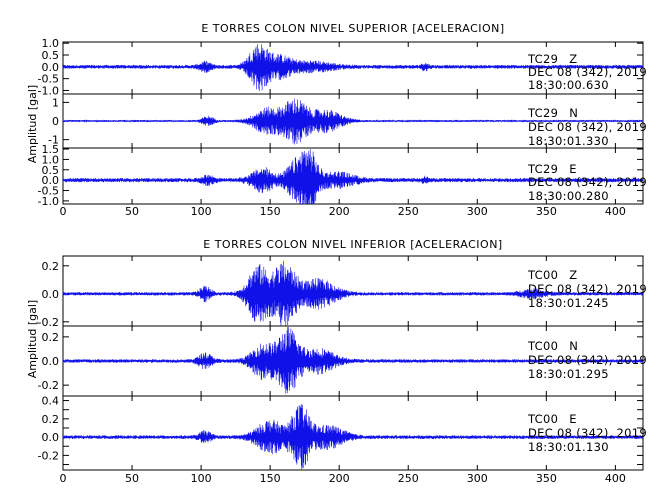  I want to click on upper-figure-ylabel: Amplitud [gal], so click(32, 124).